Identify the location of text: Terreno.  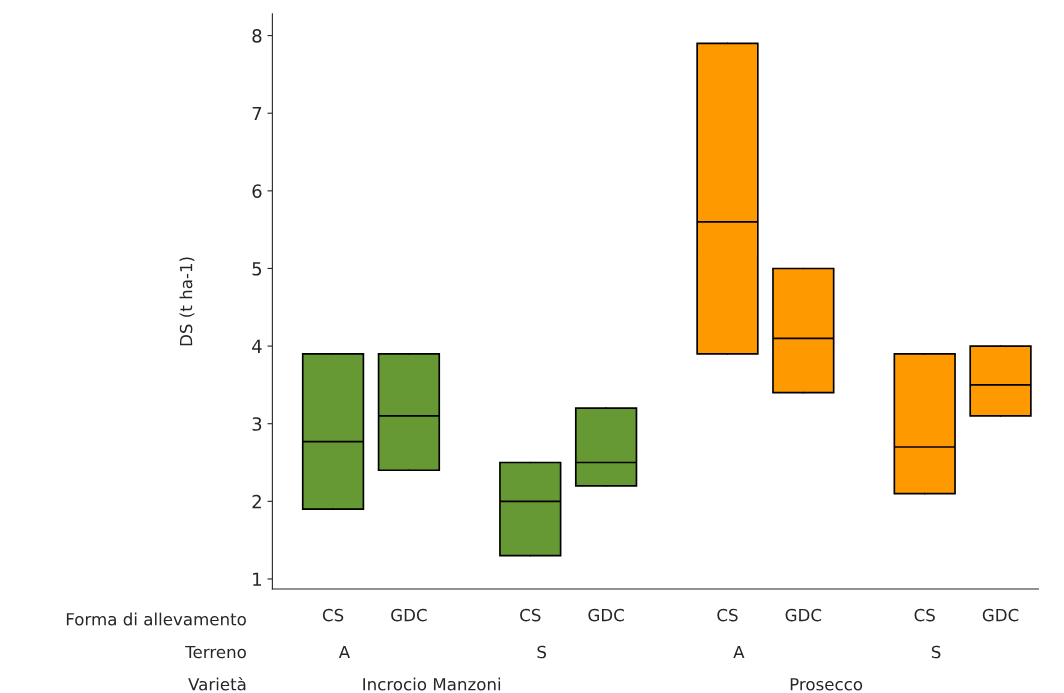
(215, 652).